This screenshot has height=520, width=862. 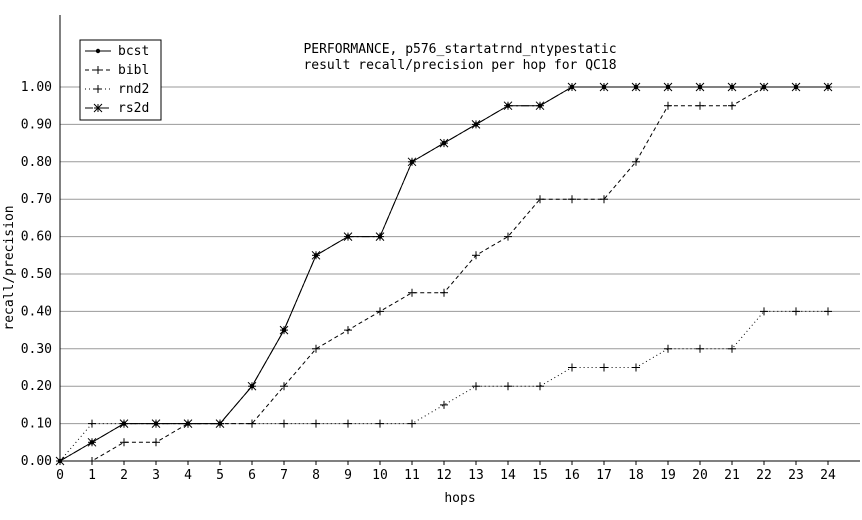 I want to click on legend-item-rnd2: rnd2, so click(x=117, y=89).